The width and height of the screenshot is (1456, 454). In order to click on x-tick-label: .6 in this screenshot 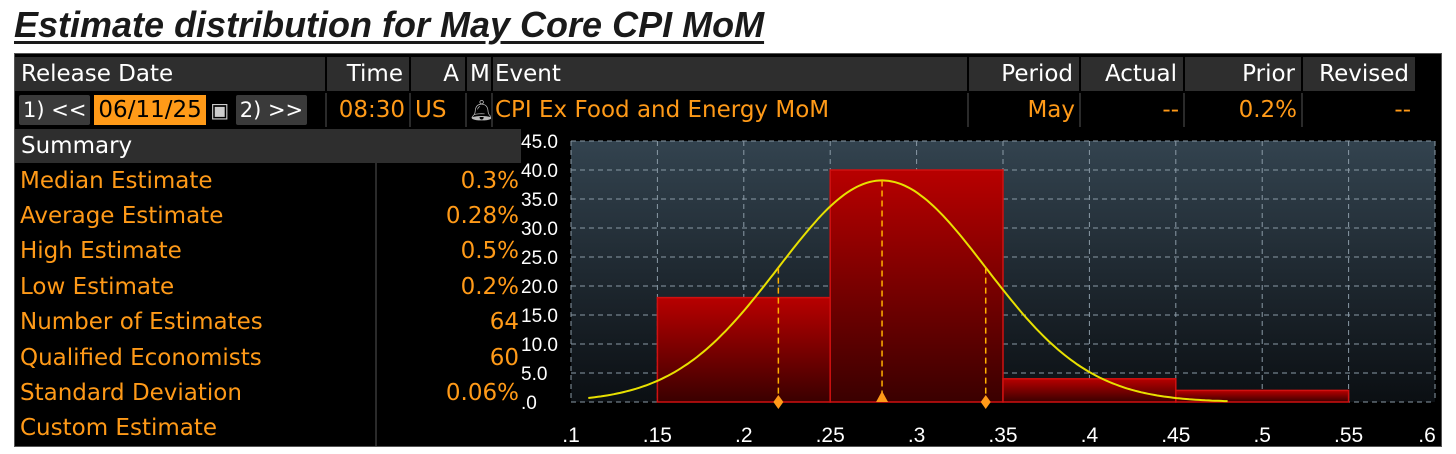, I will do `click(1427, 435)`.